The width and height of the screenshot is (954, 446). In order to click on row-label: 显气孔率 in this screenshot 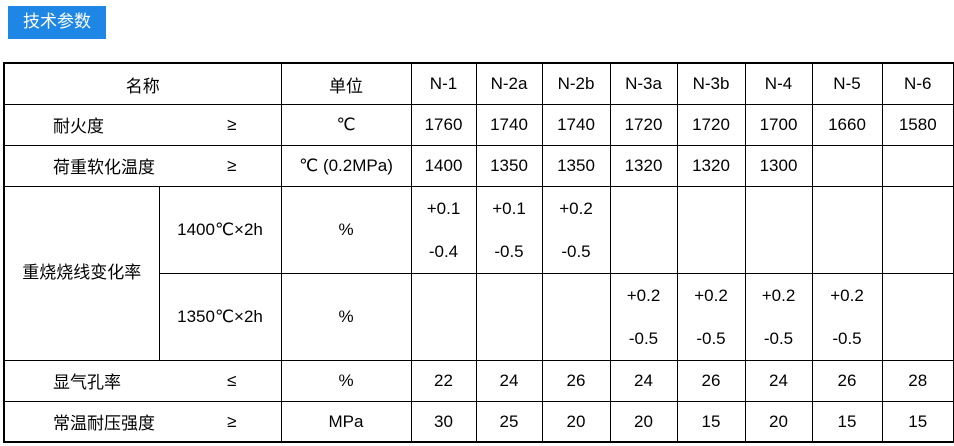, I will do `click(87, 383)`.